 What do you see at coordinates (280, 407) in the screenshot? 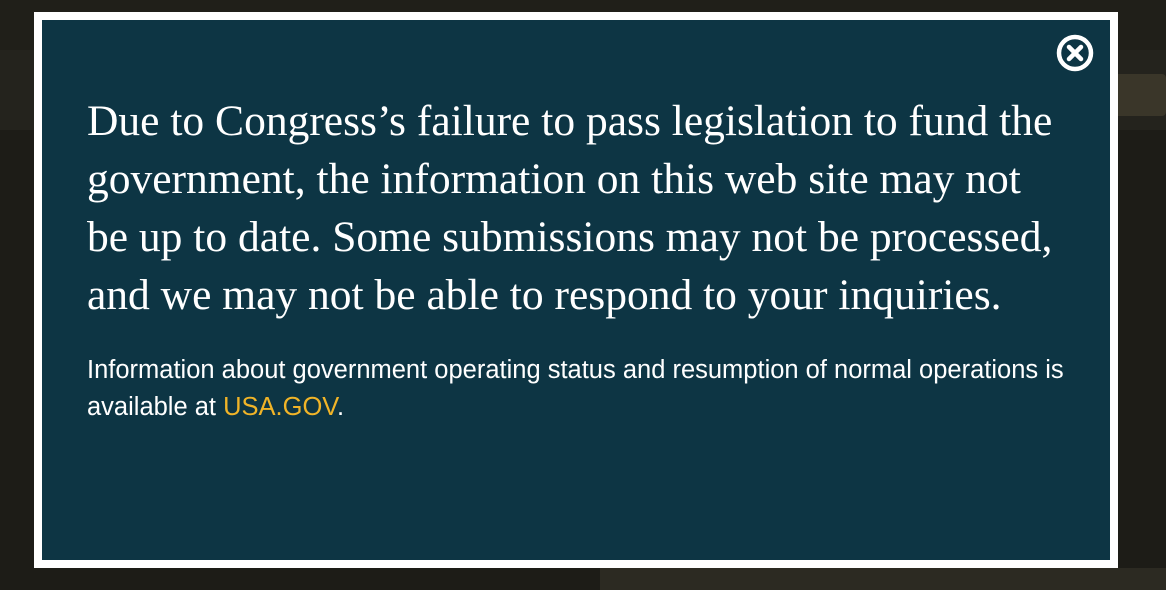
I see `usa-gov-link: USA.GOV` at bounding box center [280, 407].